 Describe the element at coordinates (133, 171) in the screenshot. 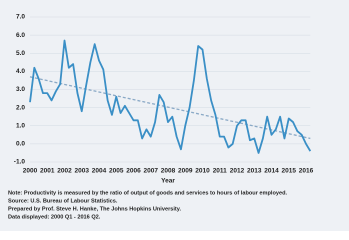

I see `x-tick-label: 2006` at that location.